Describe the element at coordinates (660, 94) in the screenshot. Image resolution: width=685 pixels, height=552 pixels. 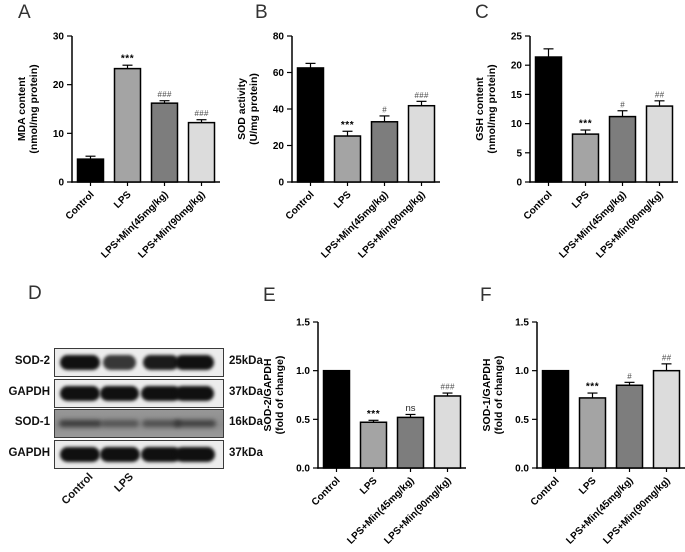
I see `significance-annotation: ##` at that location.